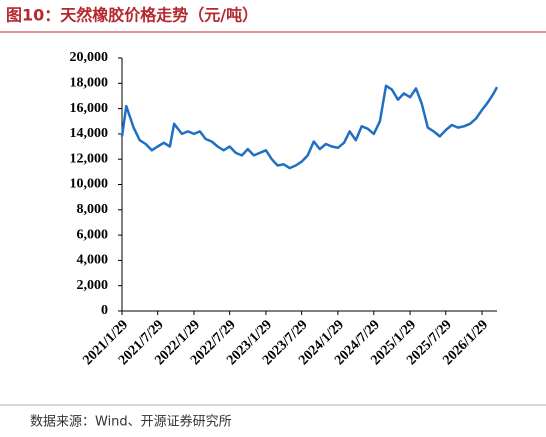 The height and width of the screenshot is (437, 546). What do you see at coordinates (89, 158) in the screenshot?
I see `y-tick-label: 12,000` at bounding box center [89, 158].